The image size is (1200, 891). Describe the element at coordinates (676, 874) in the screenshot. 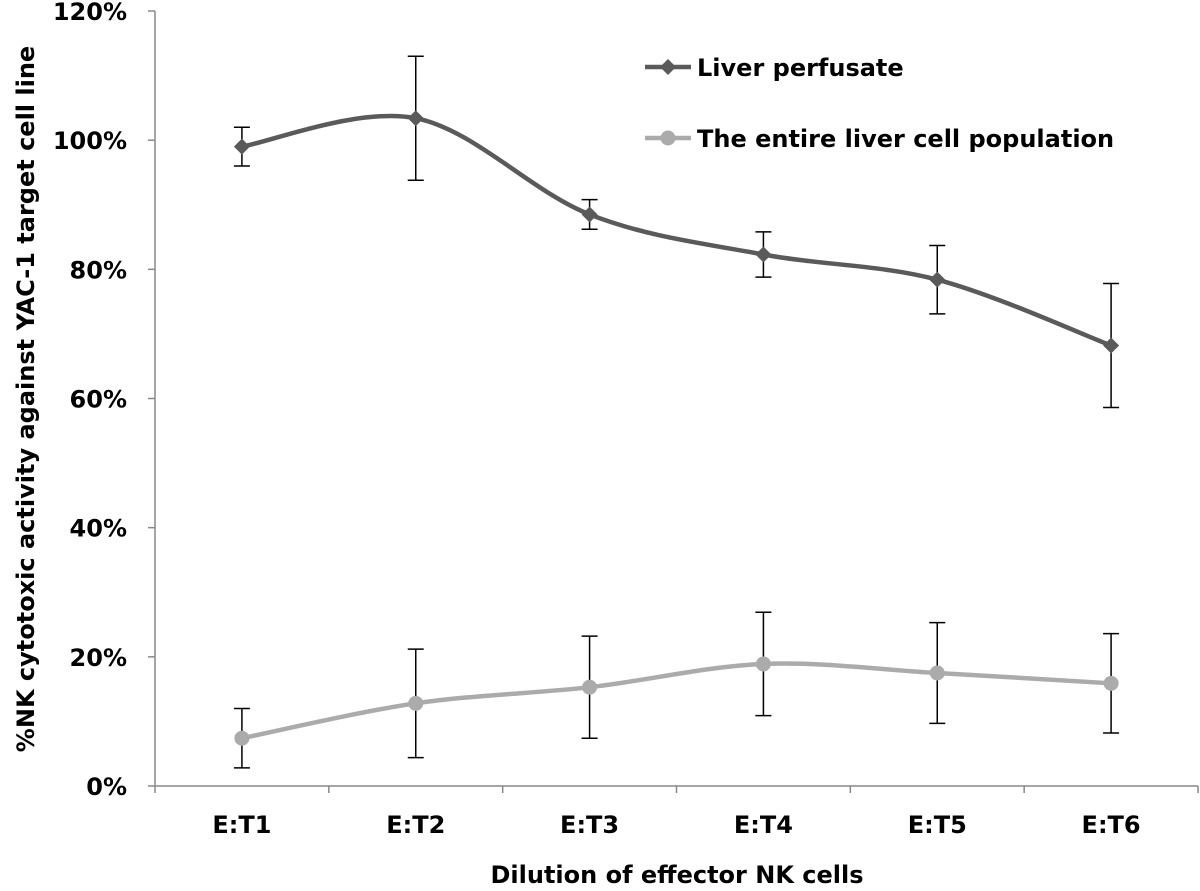

I see `x-axis-label: Dilution of effector NK cells` at that location.